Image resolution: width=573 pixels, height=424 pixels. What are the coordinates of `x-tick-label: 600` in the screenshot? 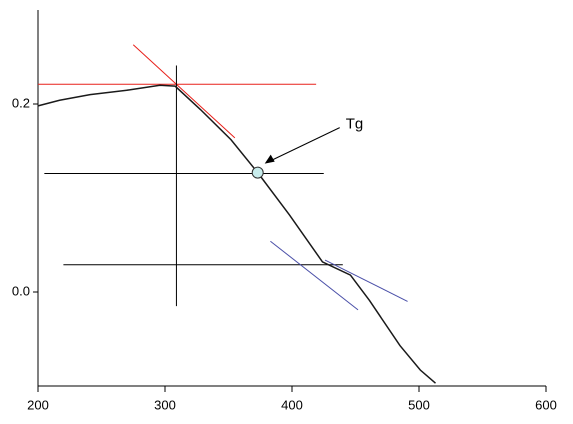 It's located at (546, 404).